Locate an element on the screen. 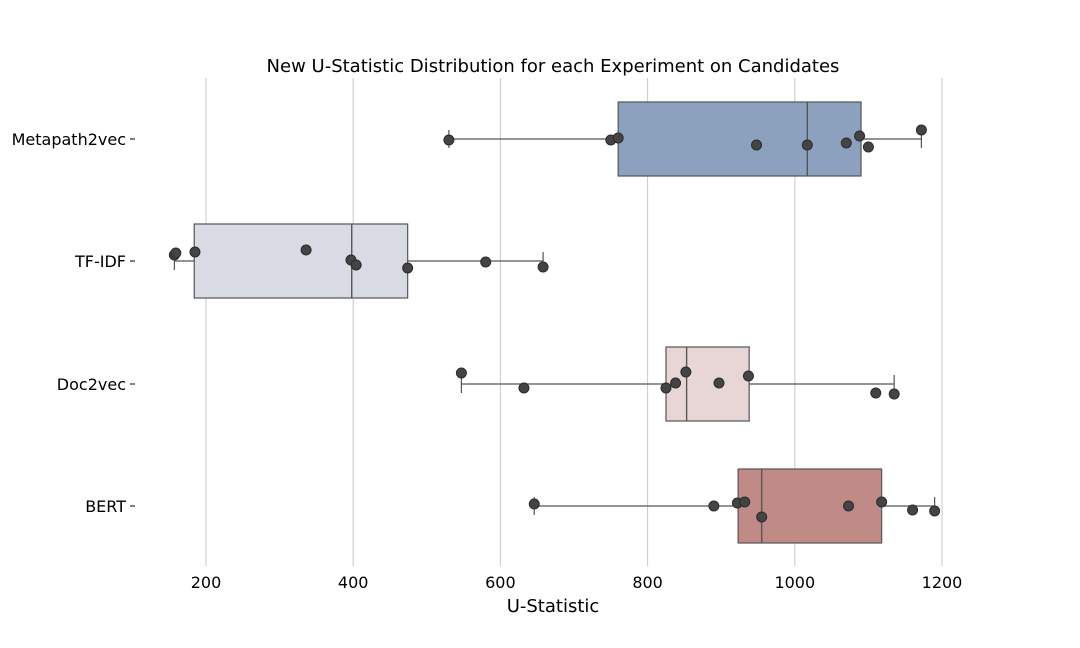 This screenshot has height=648, width=1080. y-tick-label-0: Metapath2vec is located at coordinates (69, 139).